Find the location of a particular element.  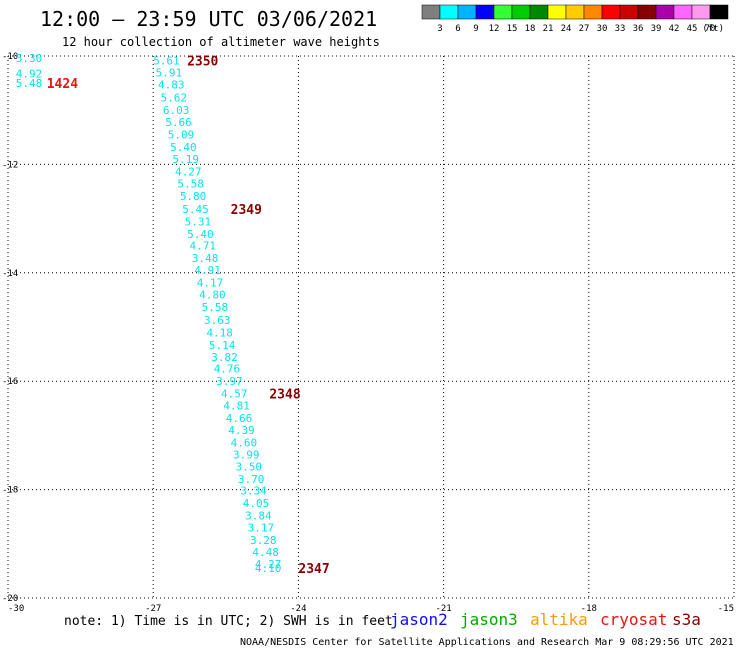

legend-bin-label: 42 is located at coordinates (674, 29).